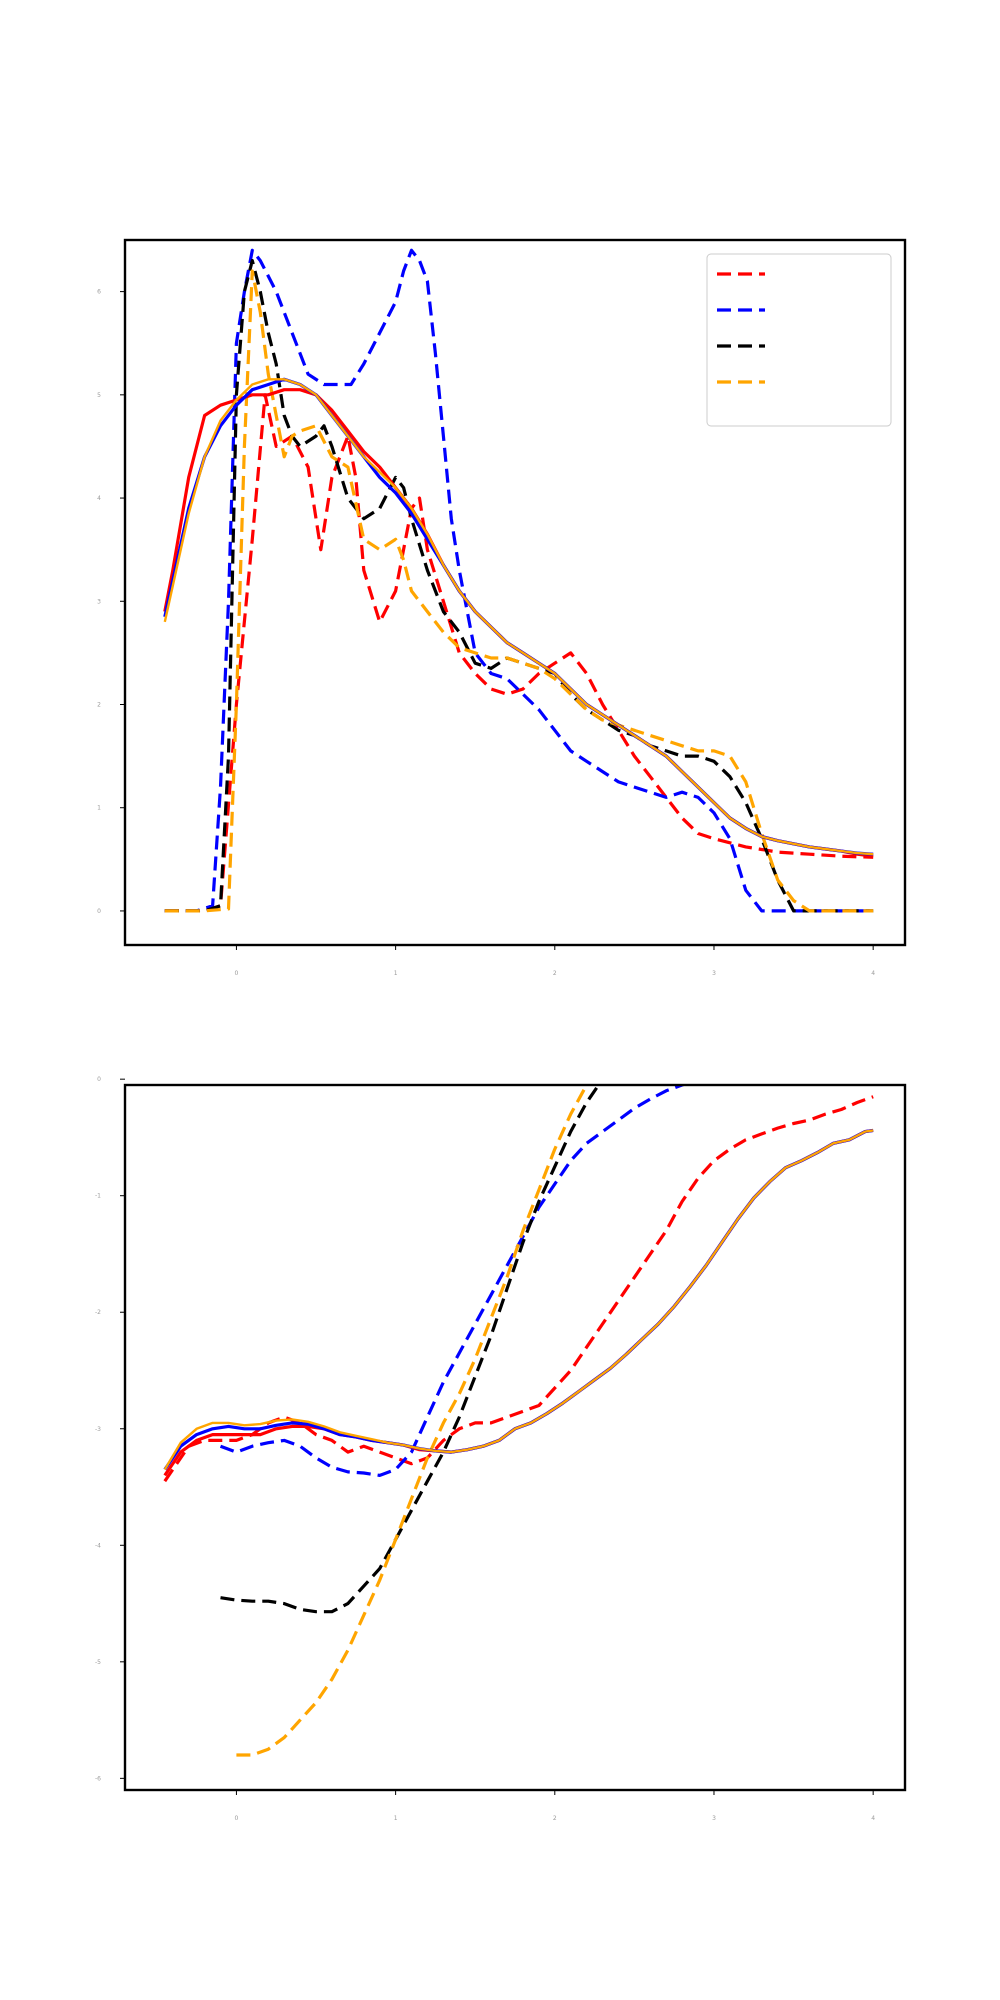 This screenshot has width=1000, height=2000. Describe the element at coordinates (99, 601) in the screenshot. I see `y-tick-label: 3` at that location.